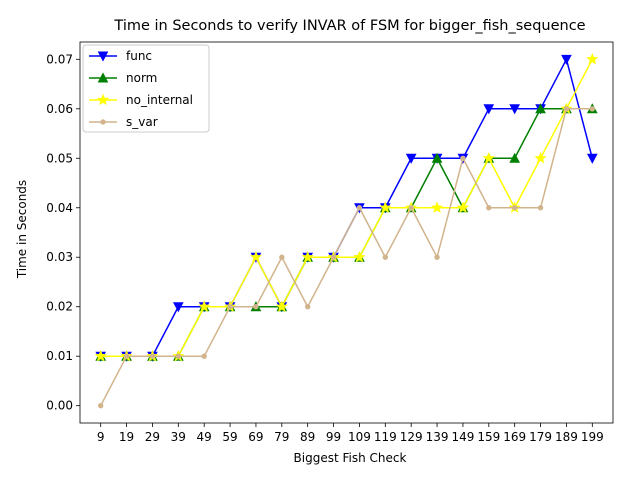  I want to click on x-tick-label: 149, so click(462, 437).